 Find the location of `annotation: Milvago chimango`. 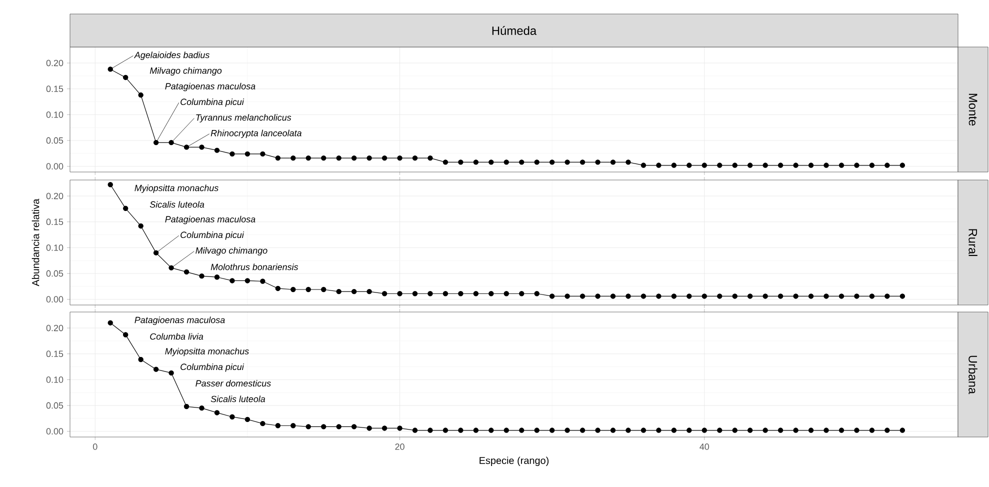

annotation: Milvago chimango is located at coordinates (186, 71).